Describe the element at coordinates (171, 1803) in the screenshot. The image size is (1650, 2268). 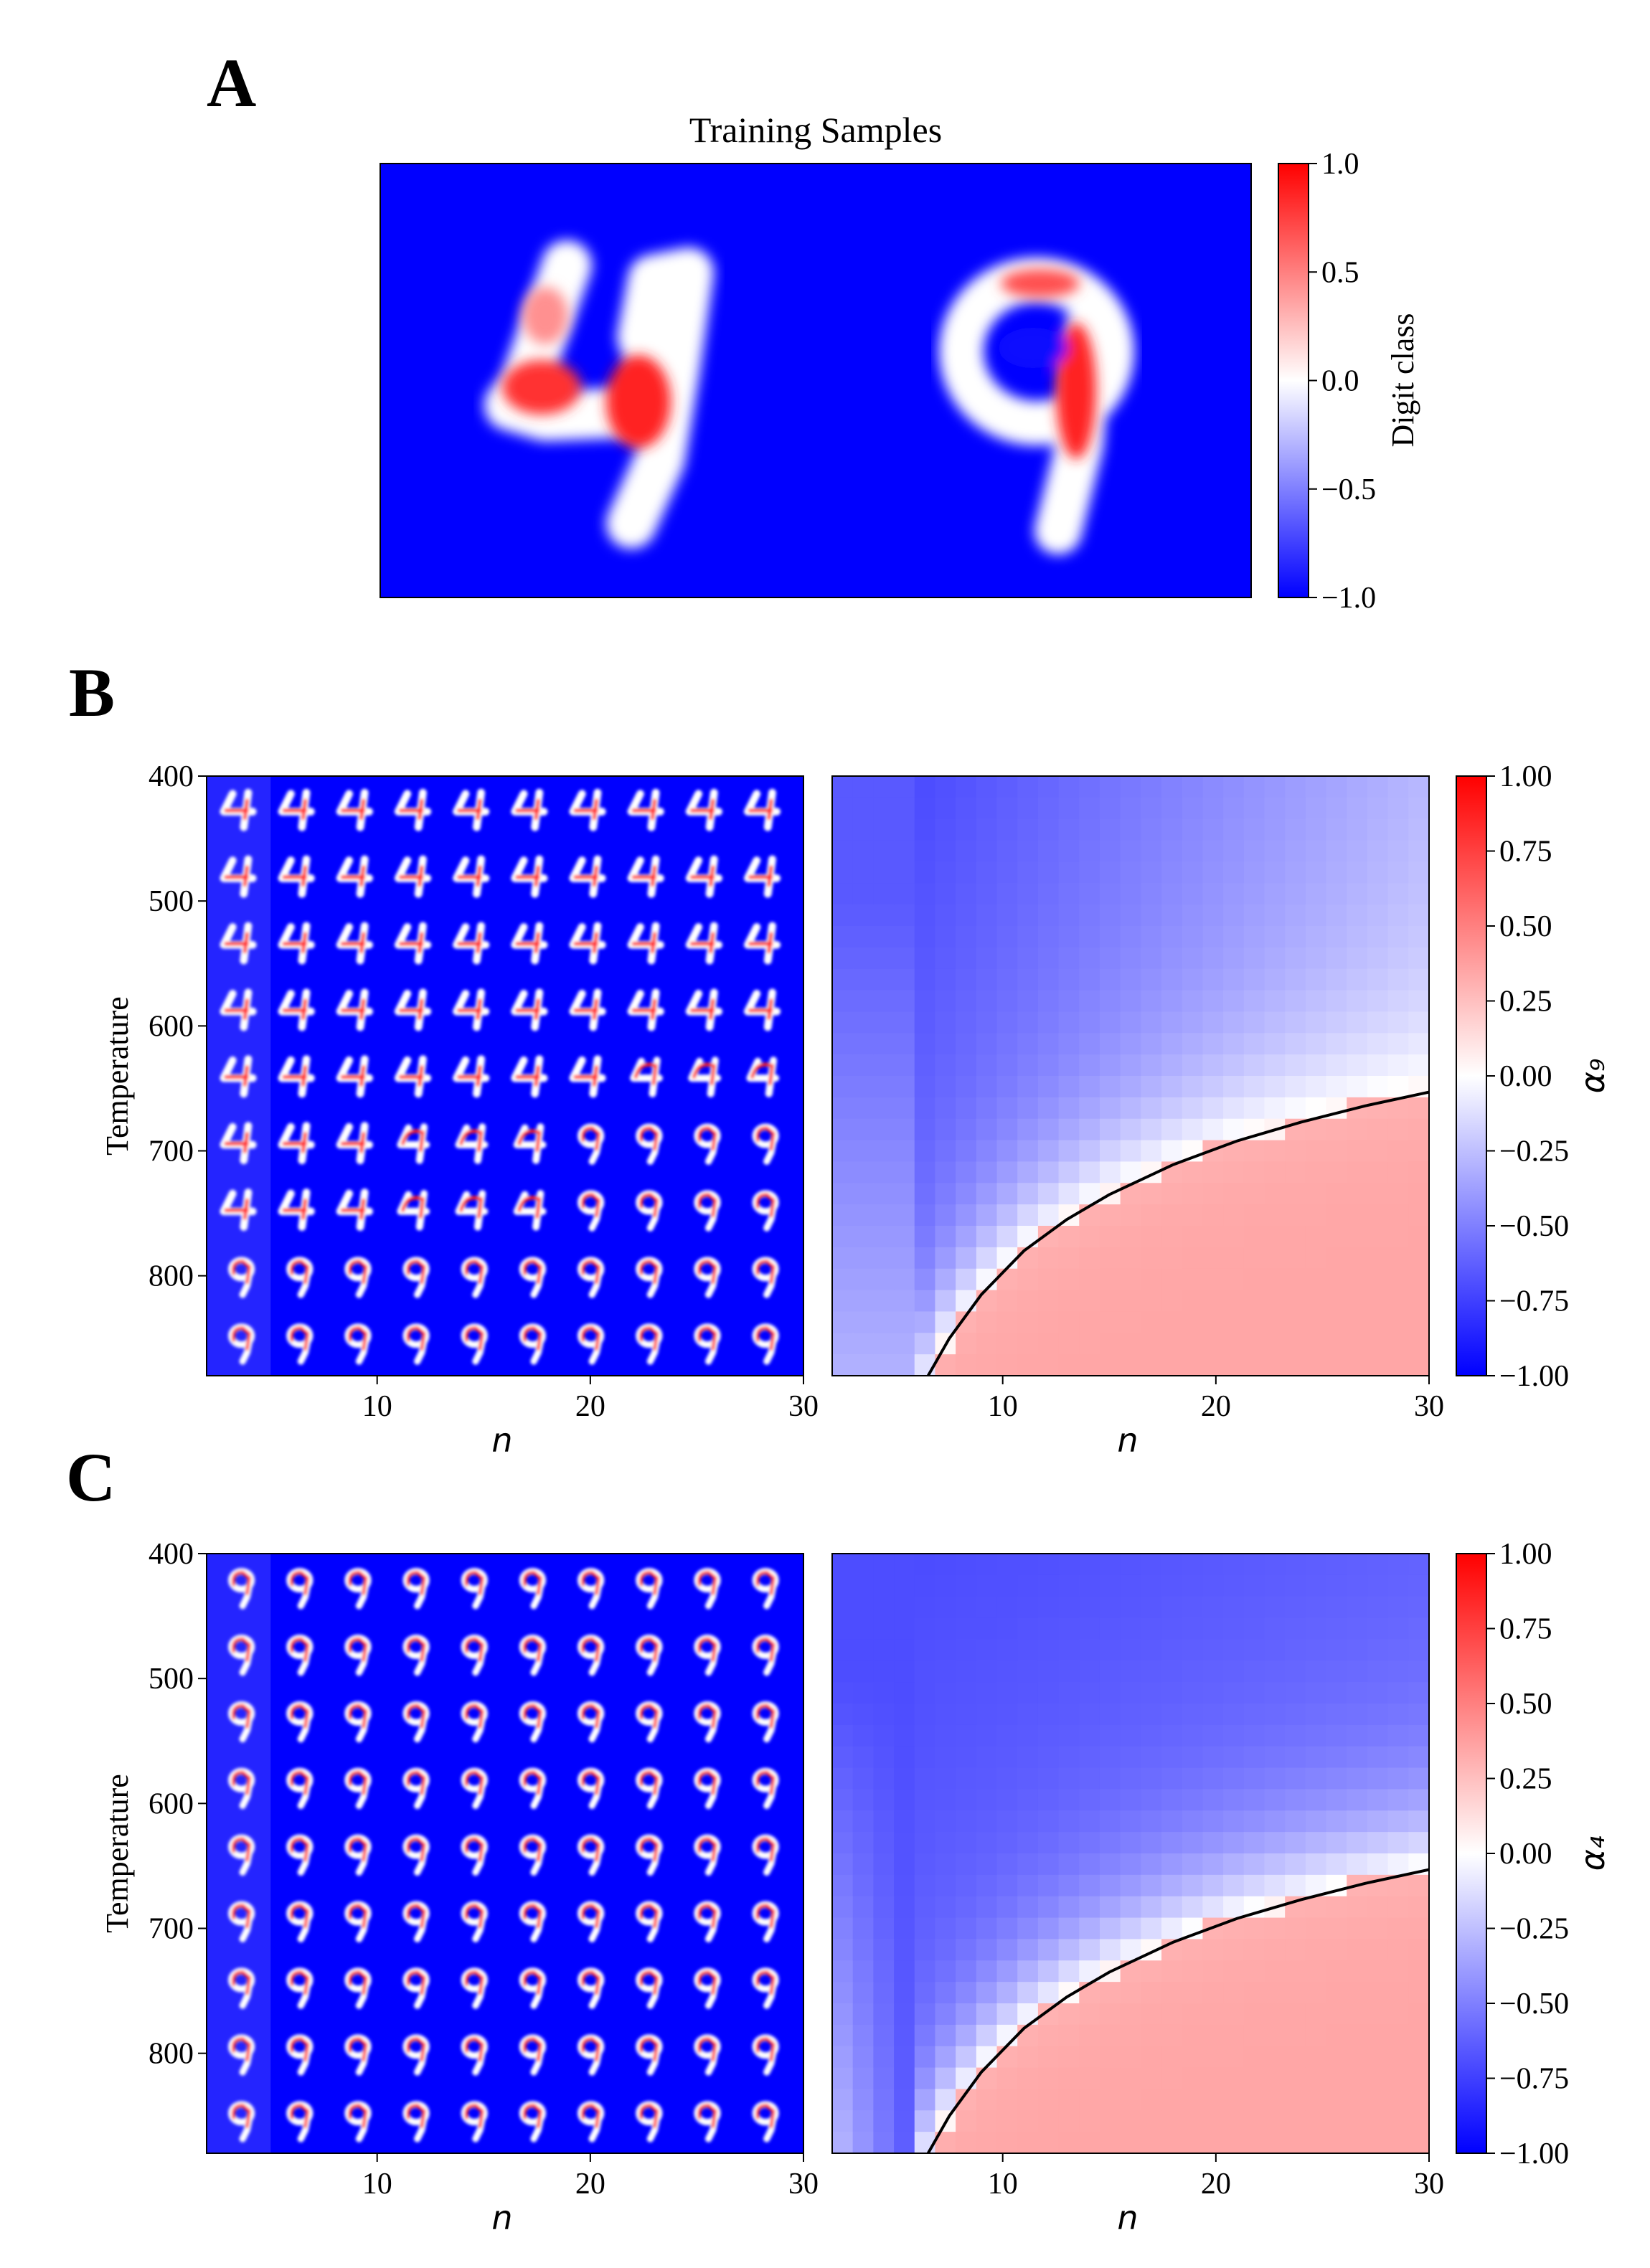
I see `y-tick-label: 600` at that location.